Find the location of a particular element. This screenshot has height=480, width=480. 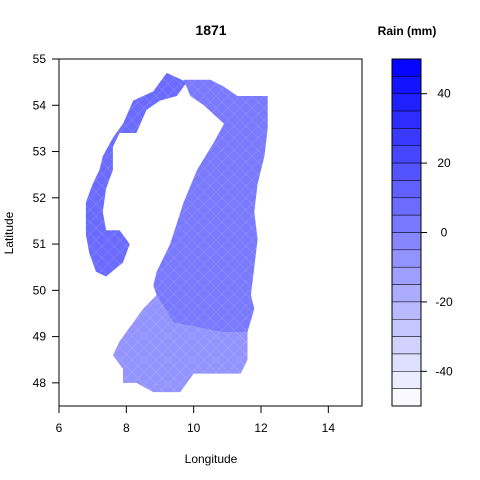

y-tick-label: 50 is located at coordinates (40, 290).